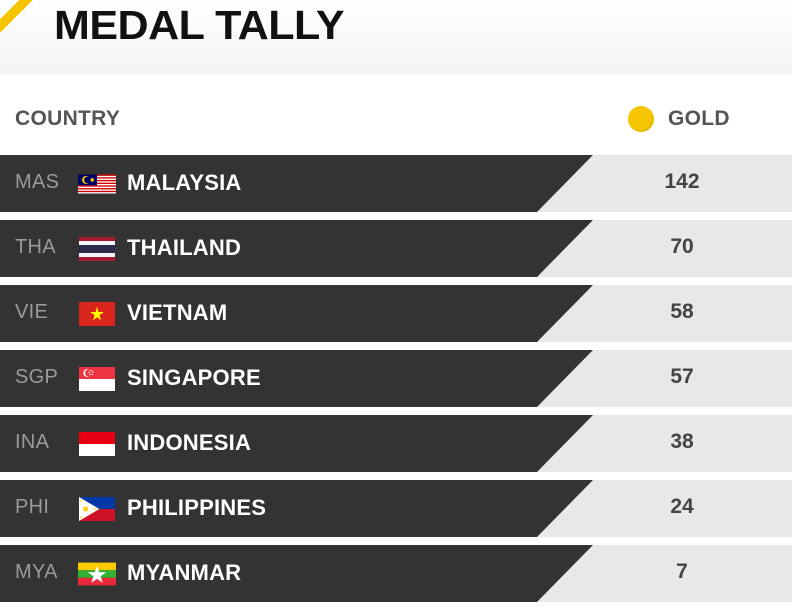 Image resolution: width=792 pixels, height=610 pixels. What do you see at coordinates (35, 247) in the screenshot?
I see `country-code: THA` at bounding box center [35, 247].